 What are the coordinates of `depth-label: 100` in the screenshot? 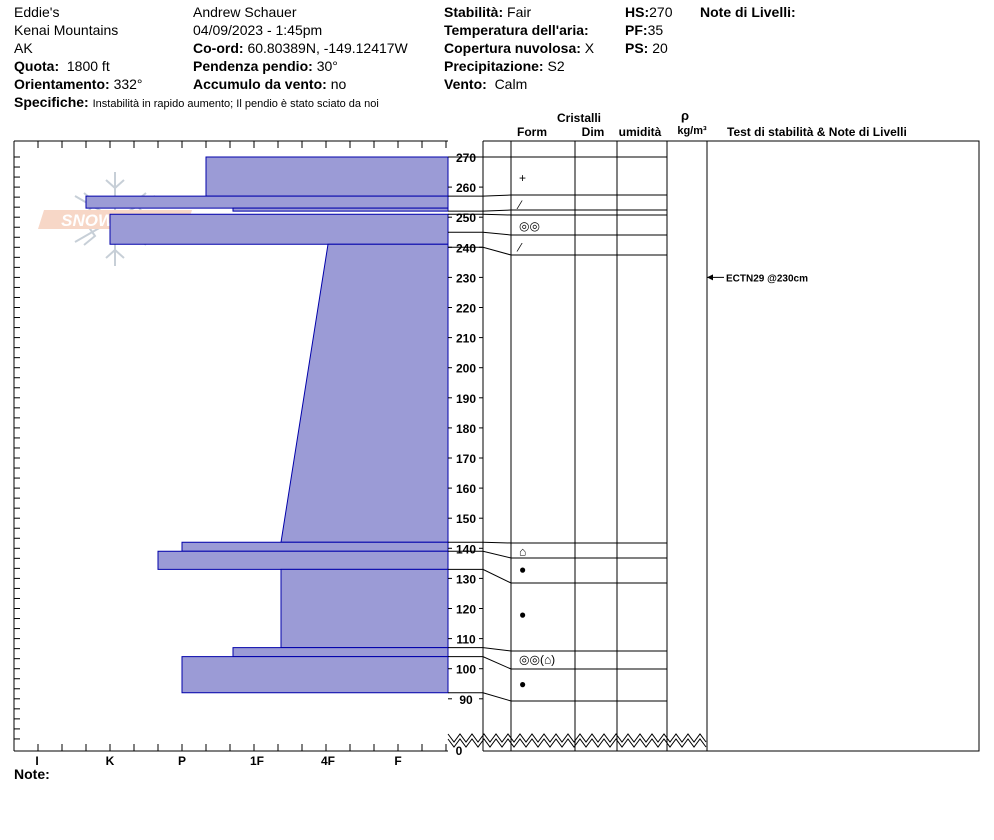 It's located at (466, 670).